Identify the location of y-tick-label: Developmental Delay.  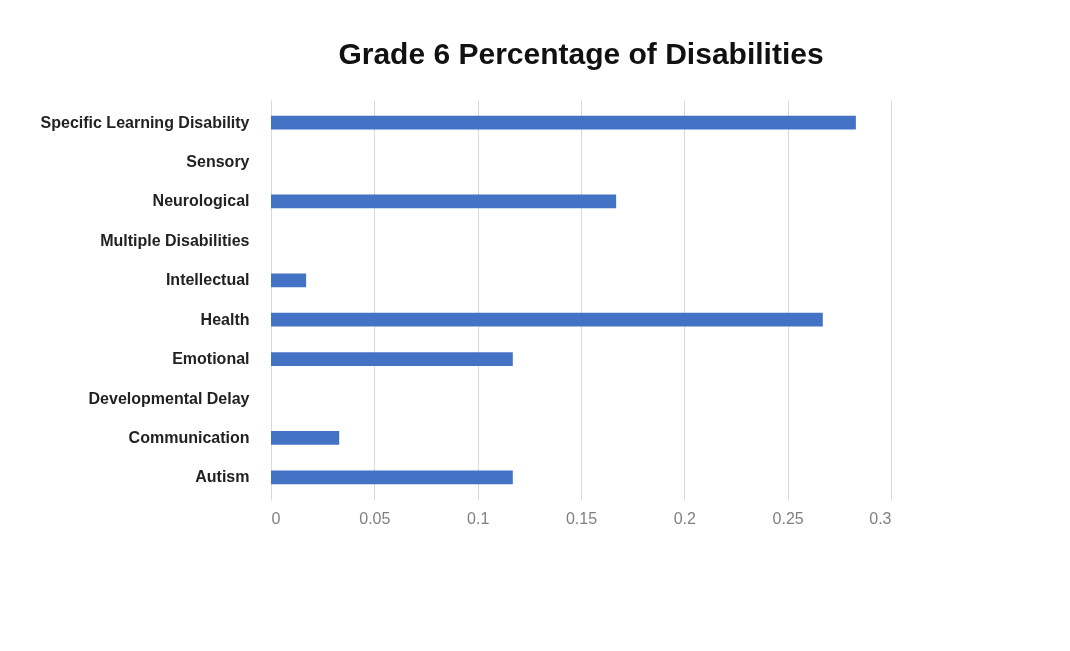
(169, 398).